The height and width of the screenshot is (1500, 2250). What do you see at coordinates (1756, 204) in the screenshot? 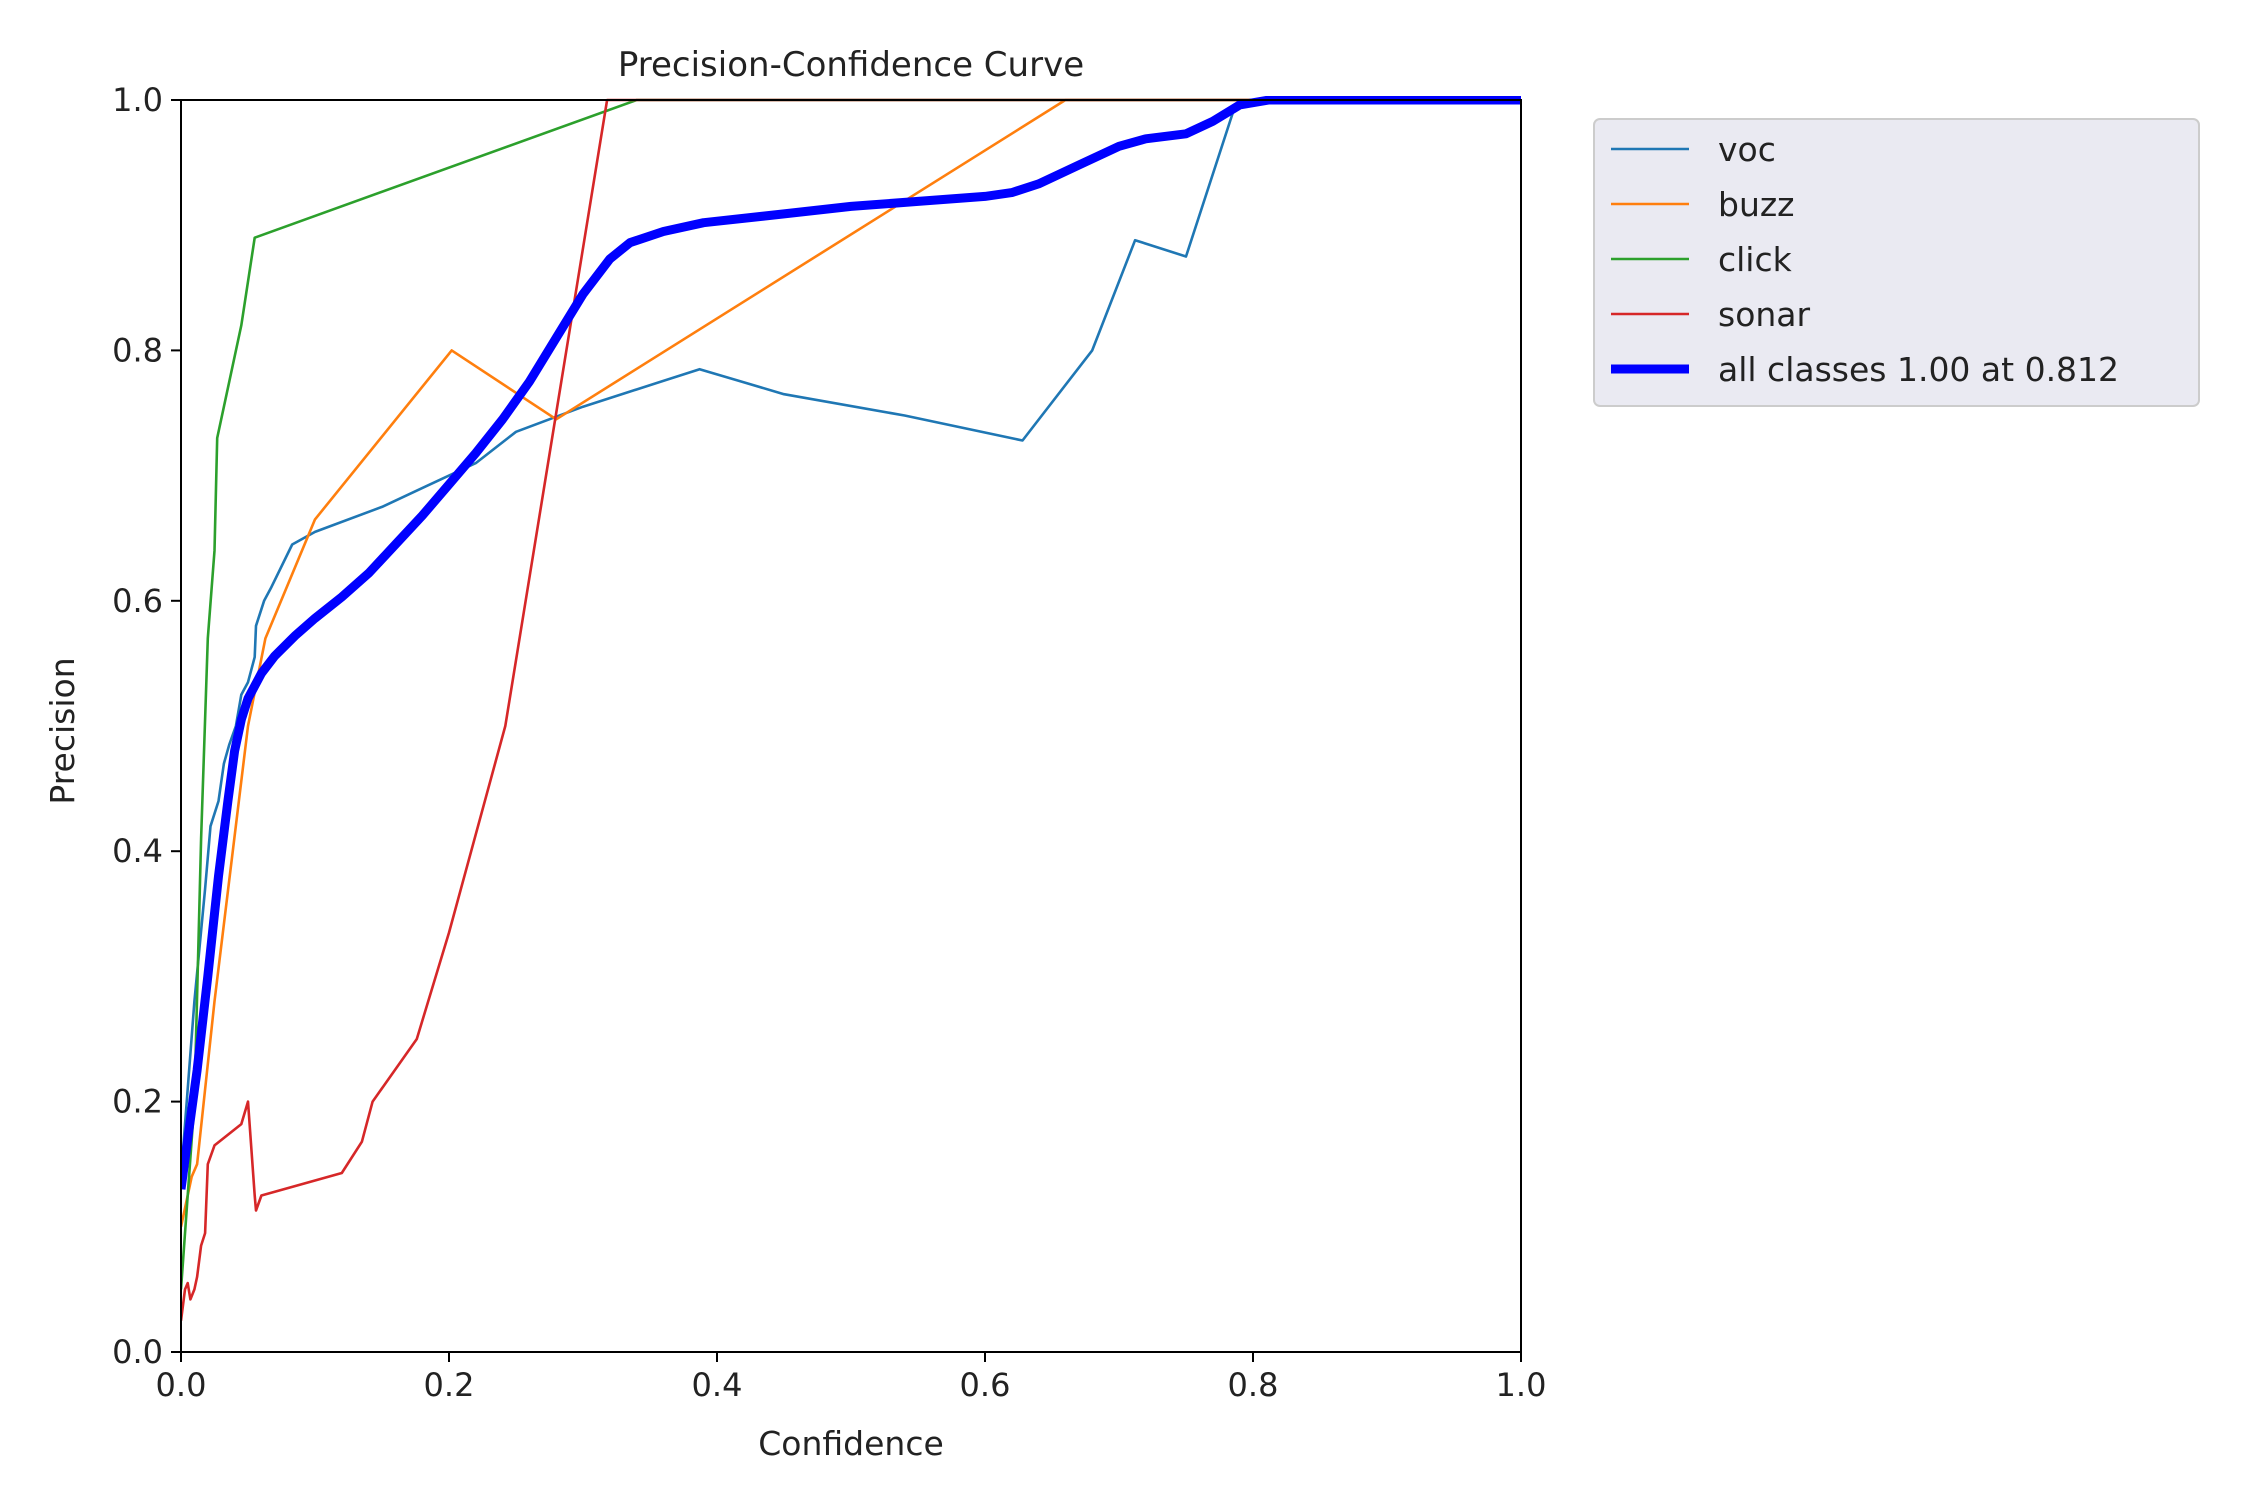
I see `legend-label: buzz` at bounding box center [1756, 204].